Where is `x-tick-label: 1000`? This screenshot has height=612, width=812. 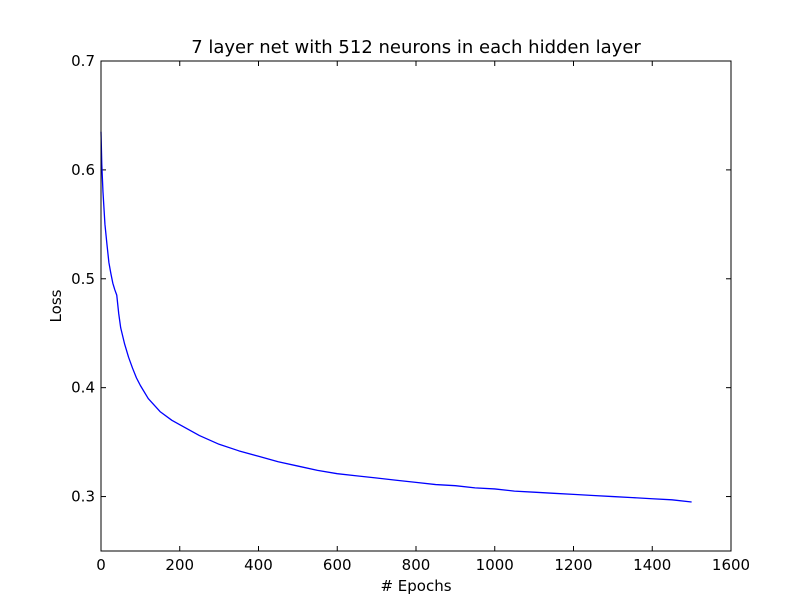 x-tick-label: 1000 is located at coordinates (495, 565).